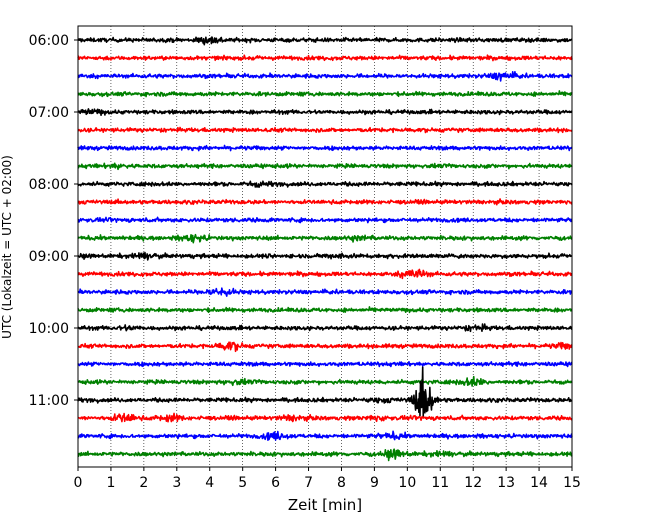  I want to click on x-tick-label: 7, so click(308, 483).